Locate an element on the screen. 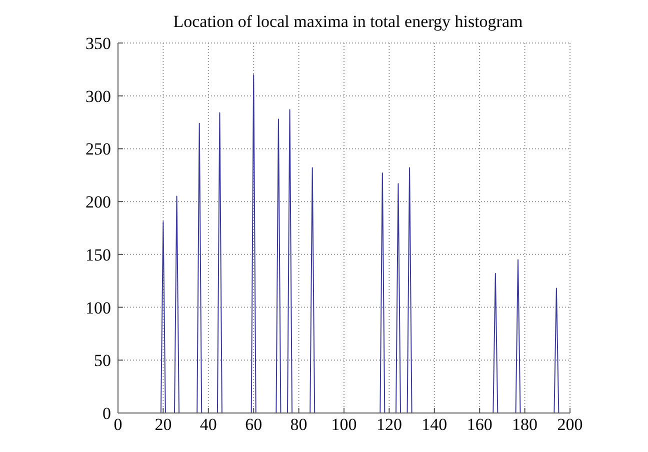  x-tick-label: 140 is located at coordinates (435, 424).